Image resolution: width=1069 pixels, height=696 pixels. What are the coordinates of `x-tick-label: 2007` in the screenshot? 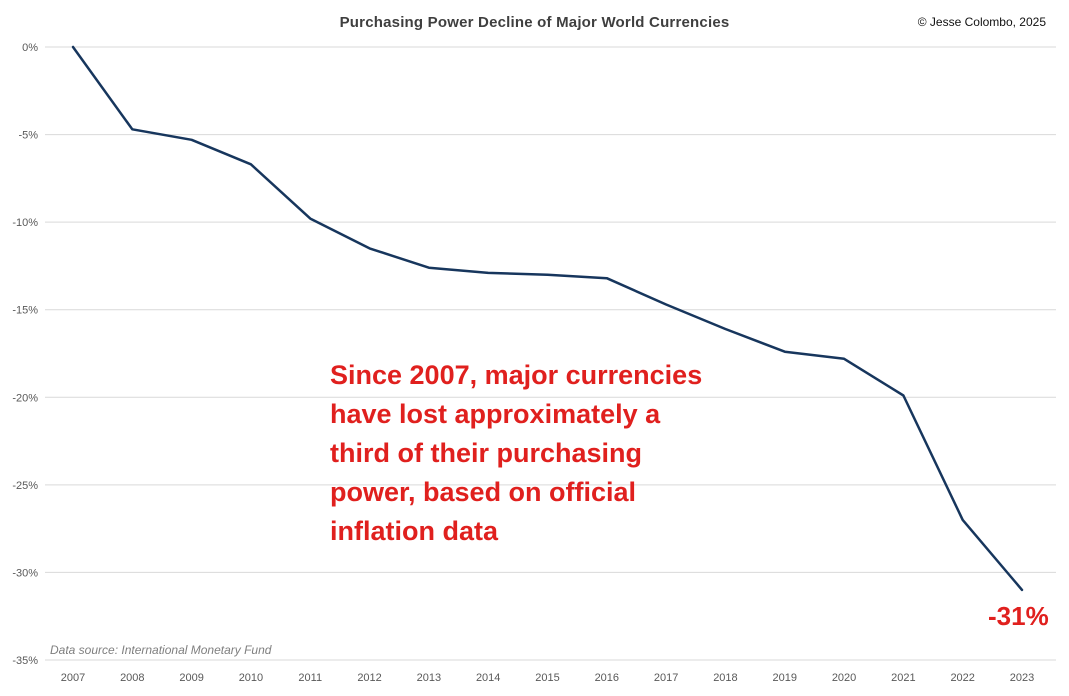 It's located at (73, 678).